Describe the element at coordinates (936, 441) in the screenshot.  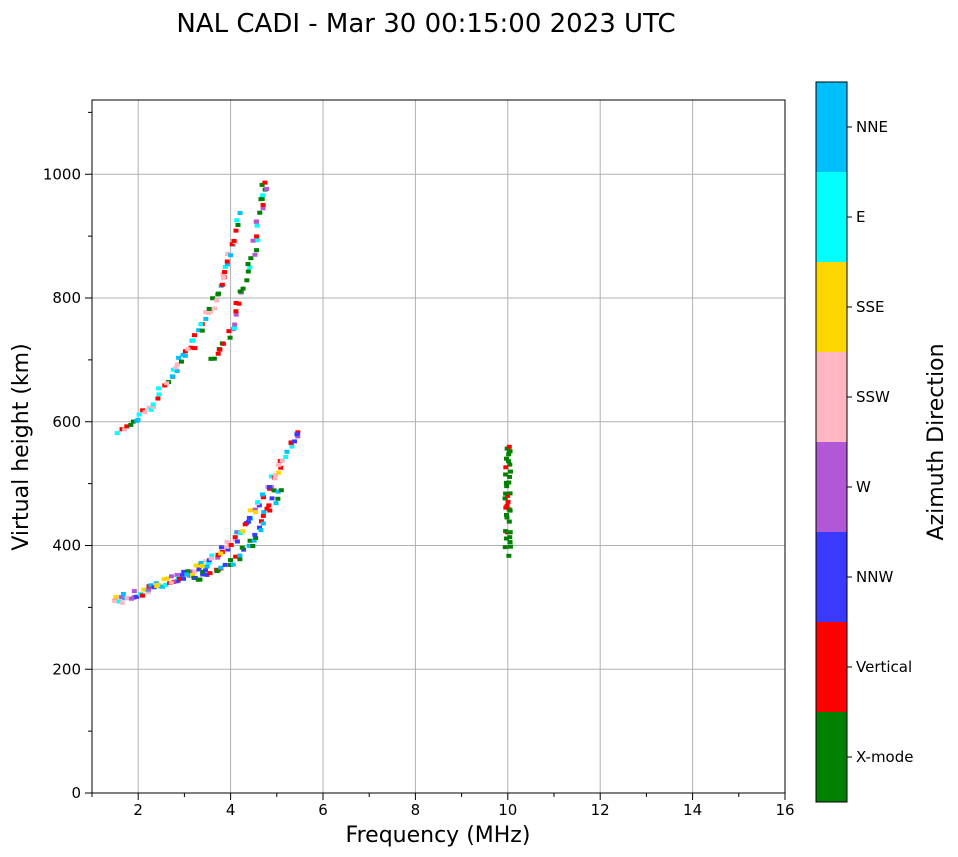
I see `colorbar-label: Azimuth Direction` at that location.